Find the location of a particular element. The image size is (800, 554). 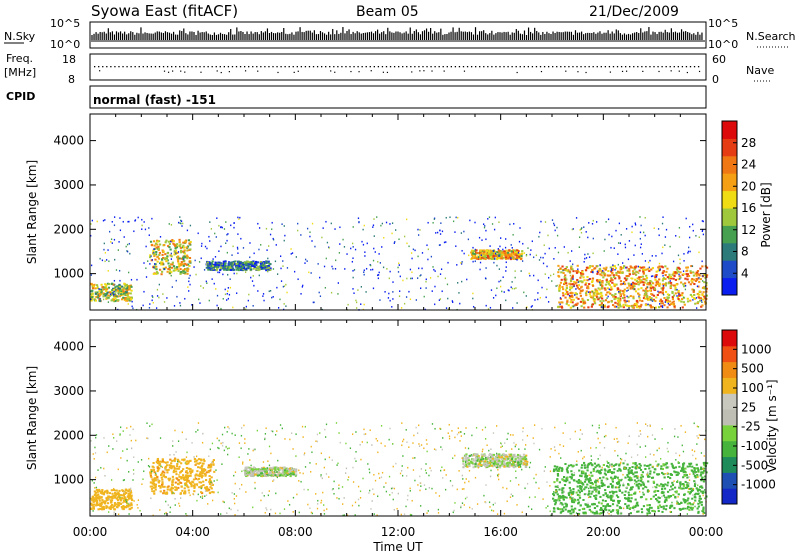

colorbar-segment is located at coordinates (729, 199).